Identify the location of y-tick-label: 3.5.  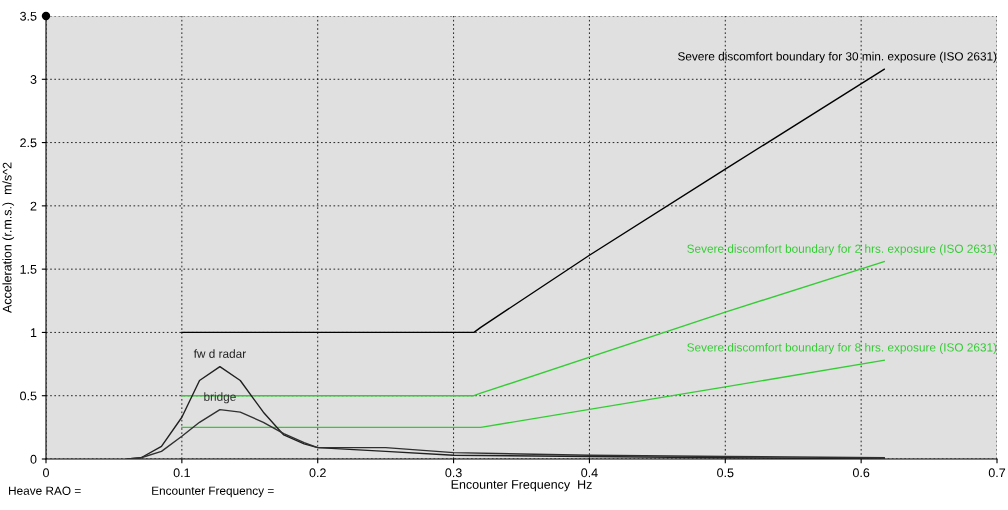
(28, 16).